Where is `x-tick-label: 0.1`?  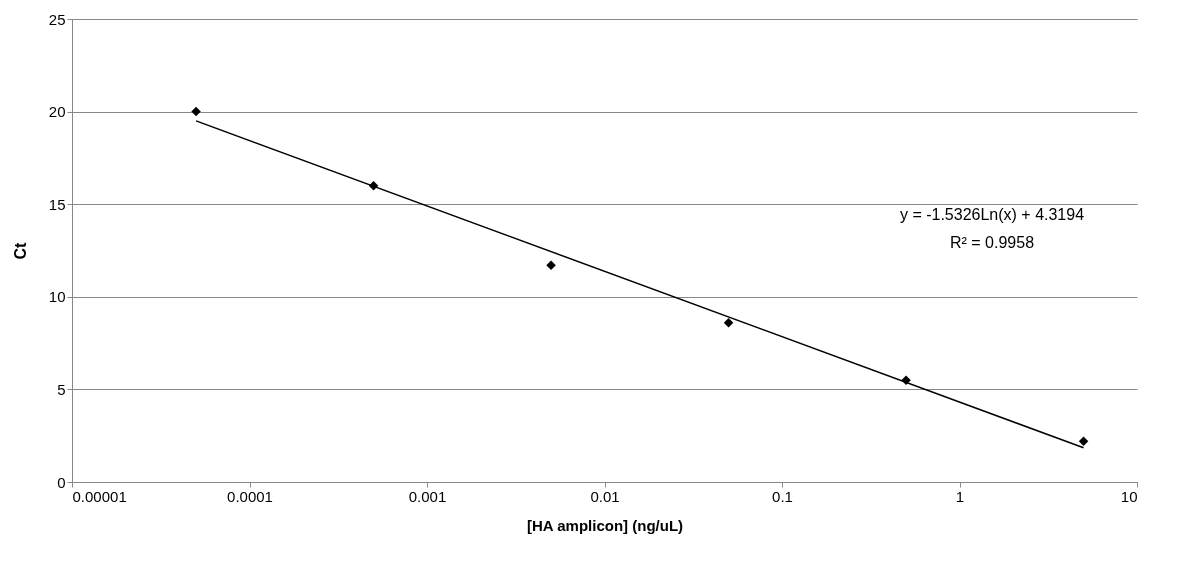
x-tick-label: 0.1 is located at coordinates (782, 496).